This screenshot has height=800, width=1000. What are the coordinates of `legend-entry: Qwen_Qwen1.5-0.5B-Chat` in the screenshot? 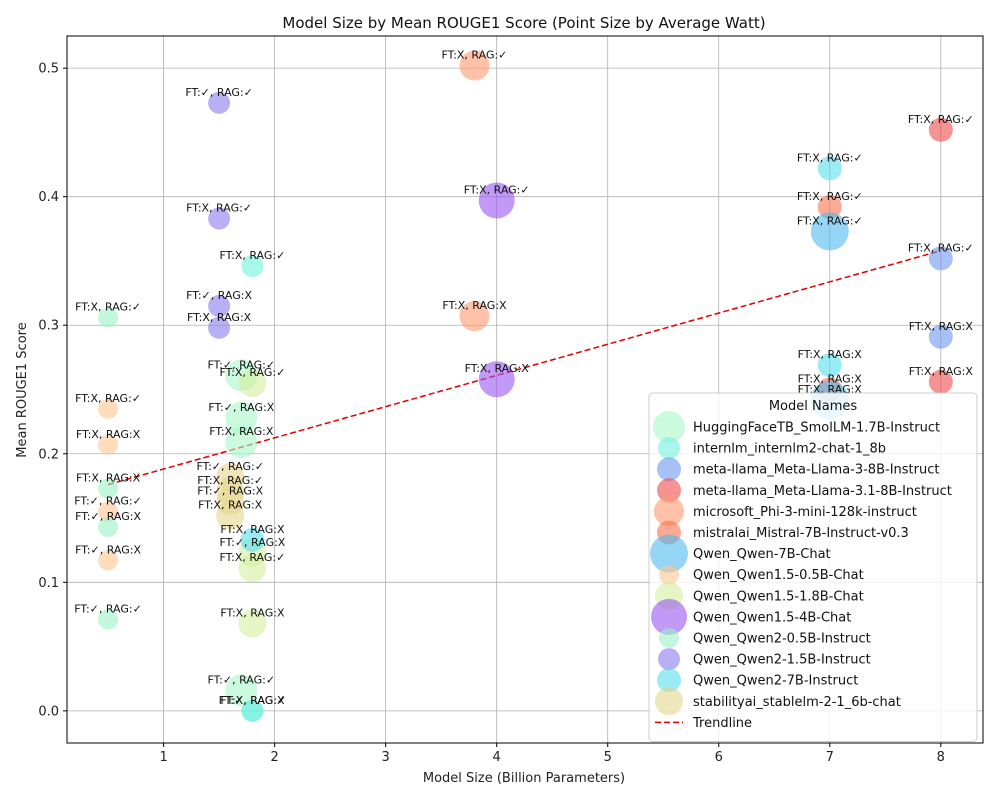 It's located at (778, 575).